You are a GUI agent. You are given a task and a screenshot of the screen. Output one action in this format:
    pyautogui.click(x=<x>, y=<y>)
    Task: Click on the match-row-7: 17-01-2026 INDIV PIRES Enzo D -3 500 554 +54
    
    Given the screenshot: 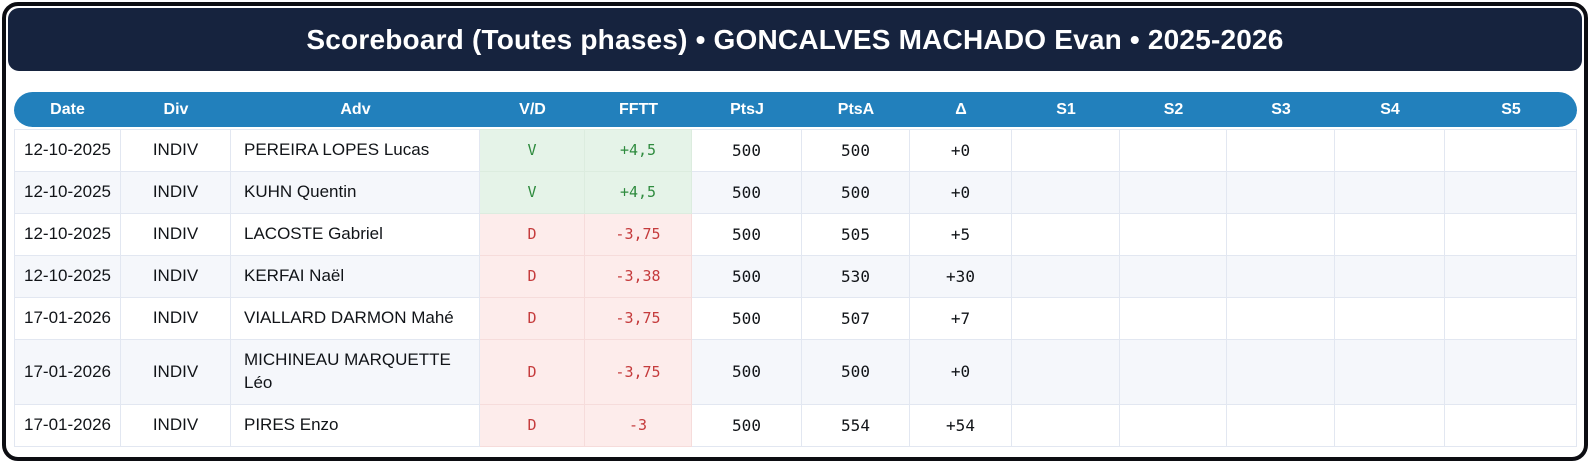 What is the action you would take?
    pyautogui.click(x=795, y=425)
    